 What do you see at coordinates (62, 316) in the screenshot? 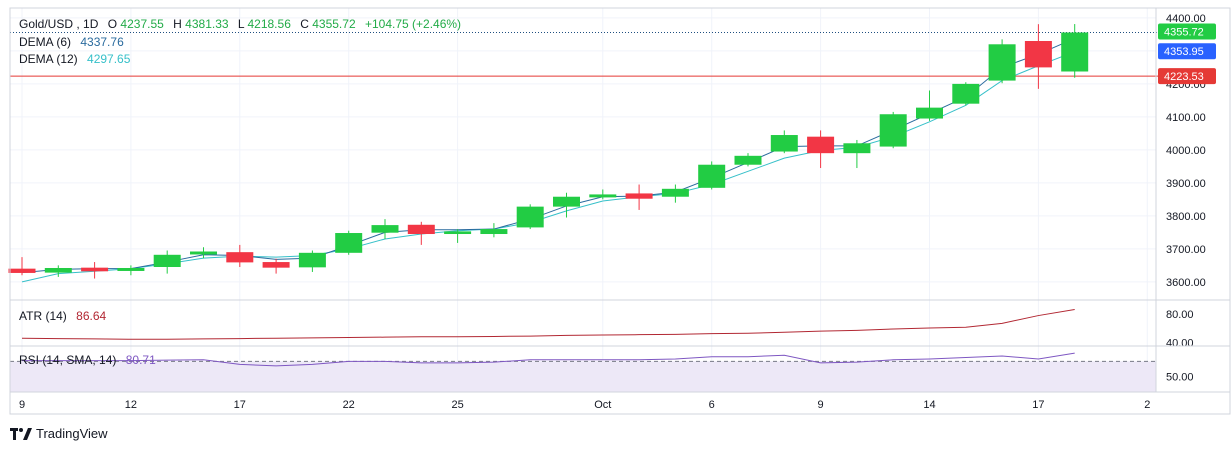
I see `legend-atr: ATR (14) 86.64` at bounding box center [62, 316].